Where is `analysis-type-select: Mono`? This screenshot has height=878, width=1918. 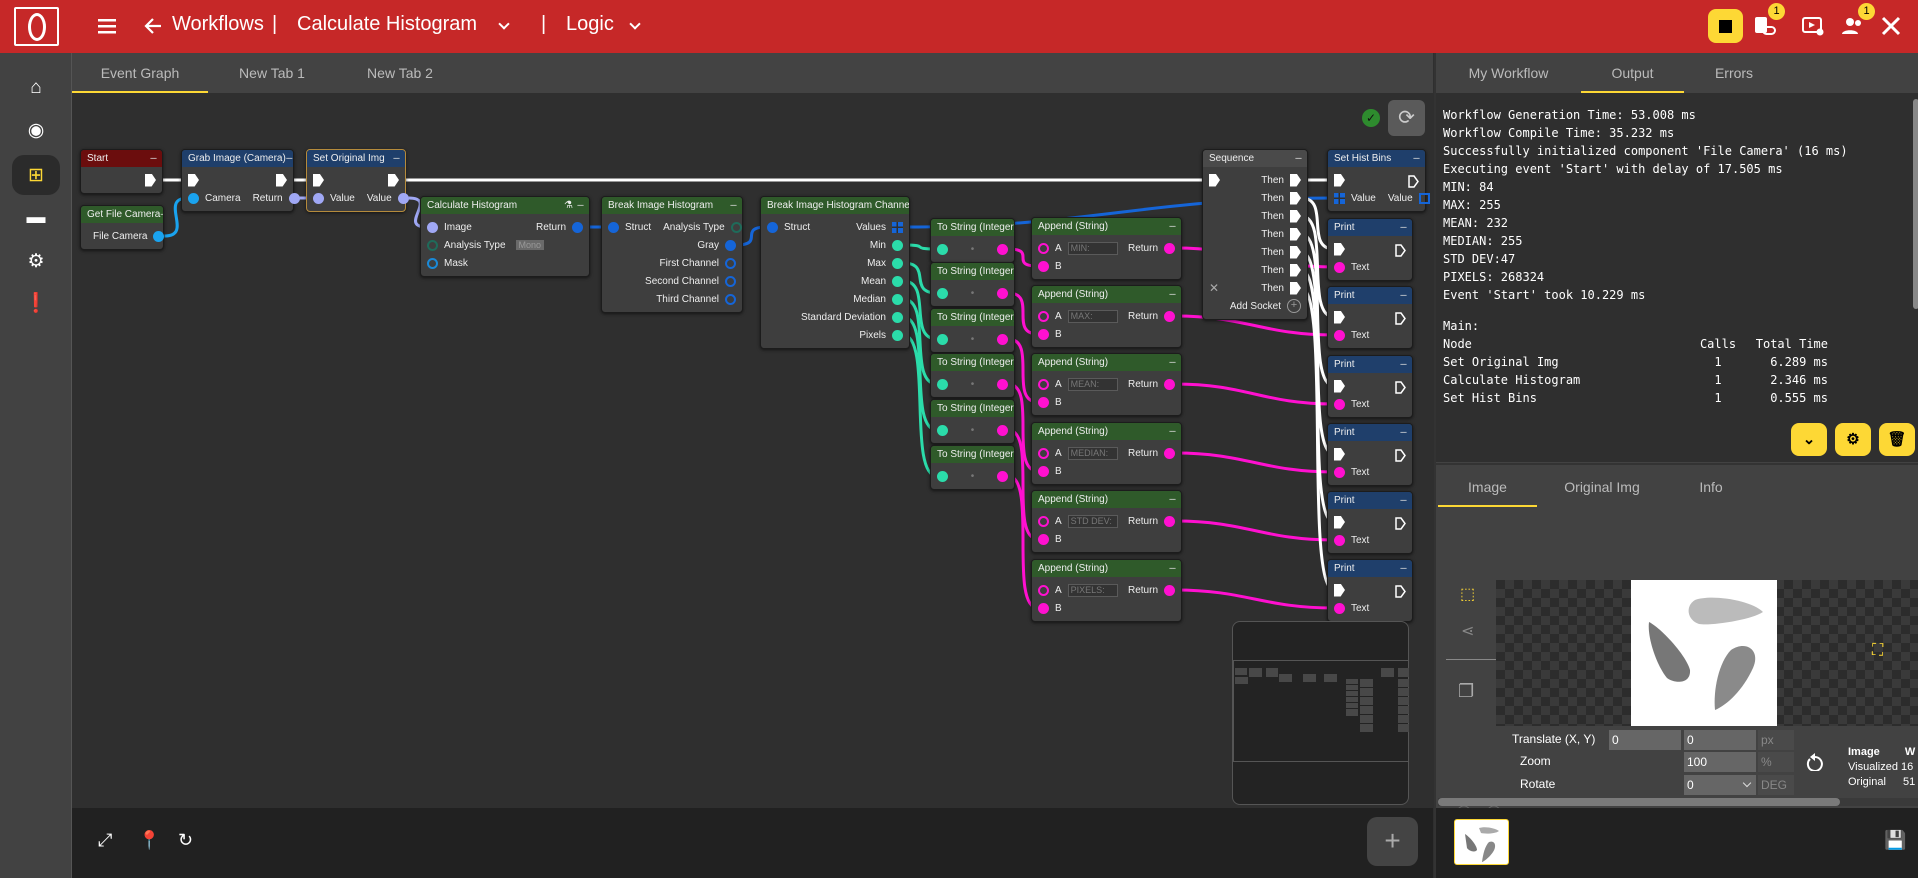 analysis-type-select: Mono is located at coordinates (530, 245).